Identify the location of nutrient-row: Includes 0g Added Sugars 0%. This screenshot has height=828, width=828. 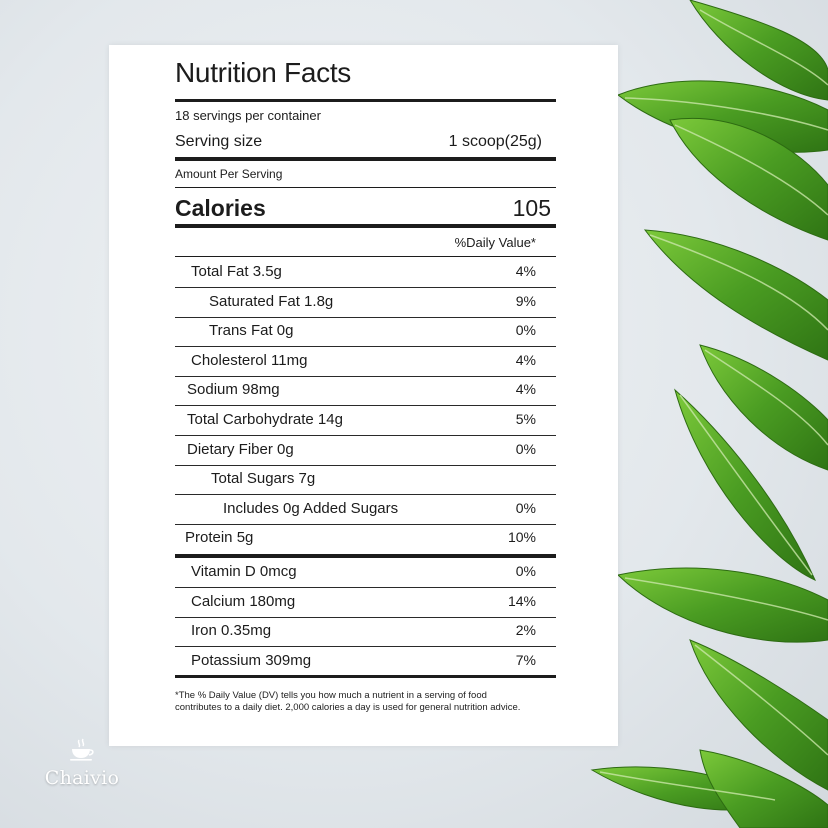
(365, 510).